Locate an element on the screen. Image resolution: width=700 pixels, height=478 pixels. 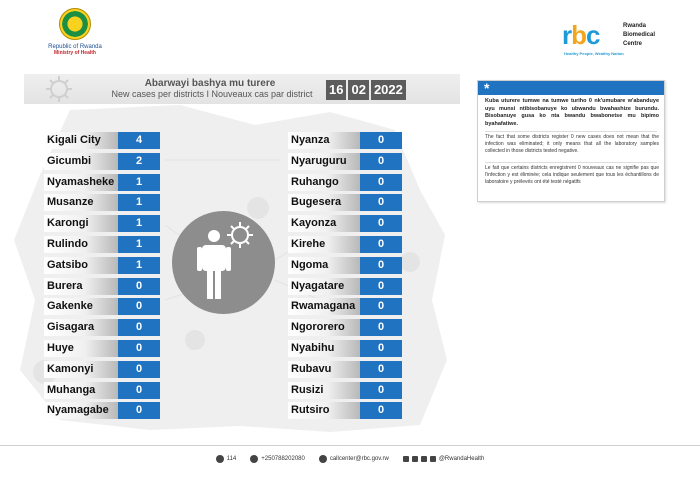
district-row: Kigali City 4 is located at coordinates (102, 140).